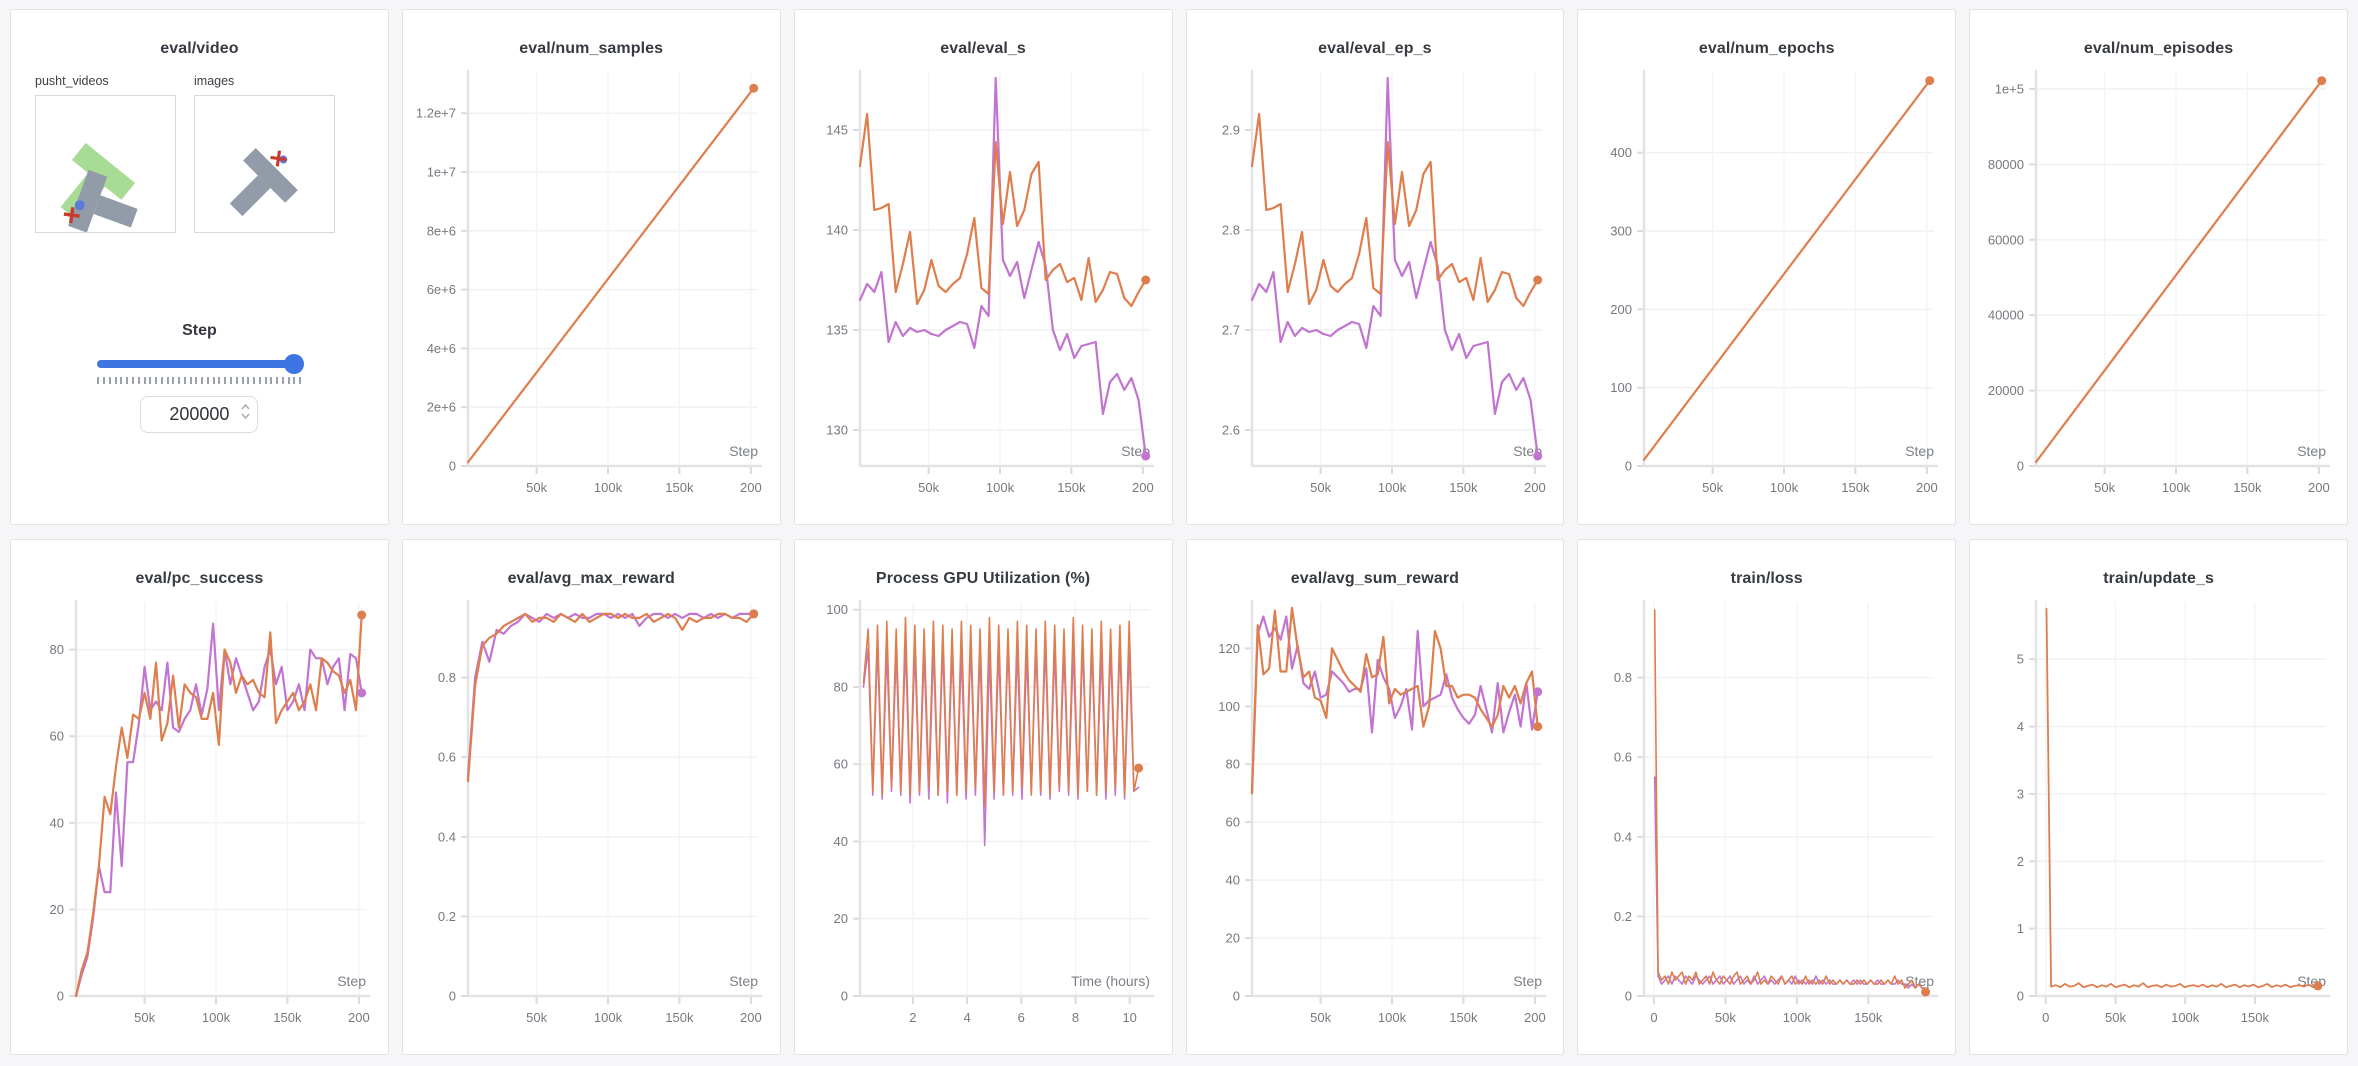 Image resolution: width=2358 pixels, height=1066 pixels. Describe the element at coordinates (1375, 820) in the screenshot. I see `line-chart: 0 20 40 60 80 100 120 50k 100k 150k 200 Step` at that location.